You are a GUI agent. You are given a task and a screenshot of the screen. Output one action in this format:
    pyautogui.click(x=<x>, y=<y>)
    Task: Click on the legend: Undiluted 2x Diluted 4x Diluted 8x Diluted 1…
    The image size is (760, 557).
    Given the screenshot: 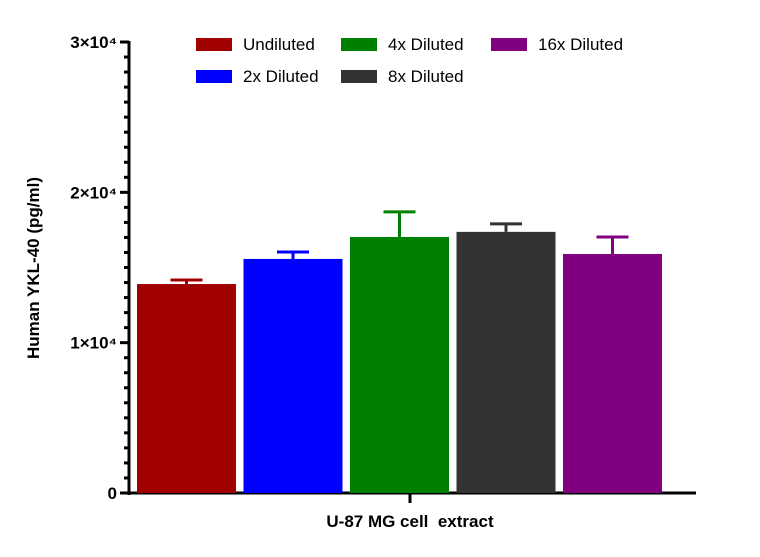 What is the action you would take?
    pyautogui.click(x=409, y=60)
    